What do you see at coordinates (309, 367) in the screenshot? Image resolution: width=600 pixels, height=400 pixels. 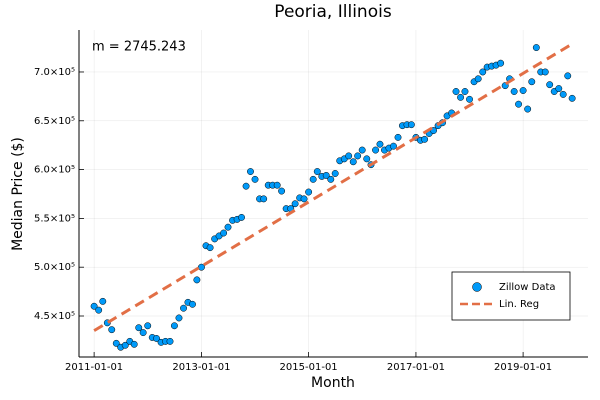 I see `x-tick-label: 2015-01-01` at bounding box center [309, 367].